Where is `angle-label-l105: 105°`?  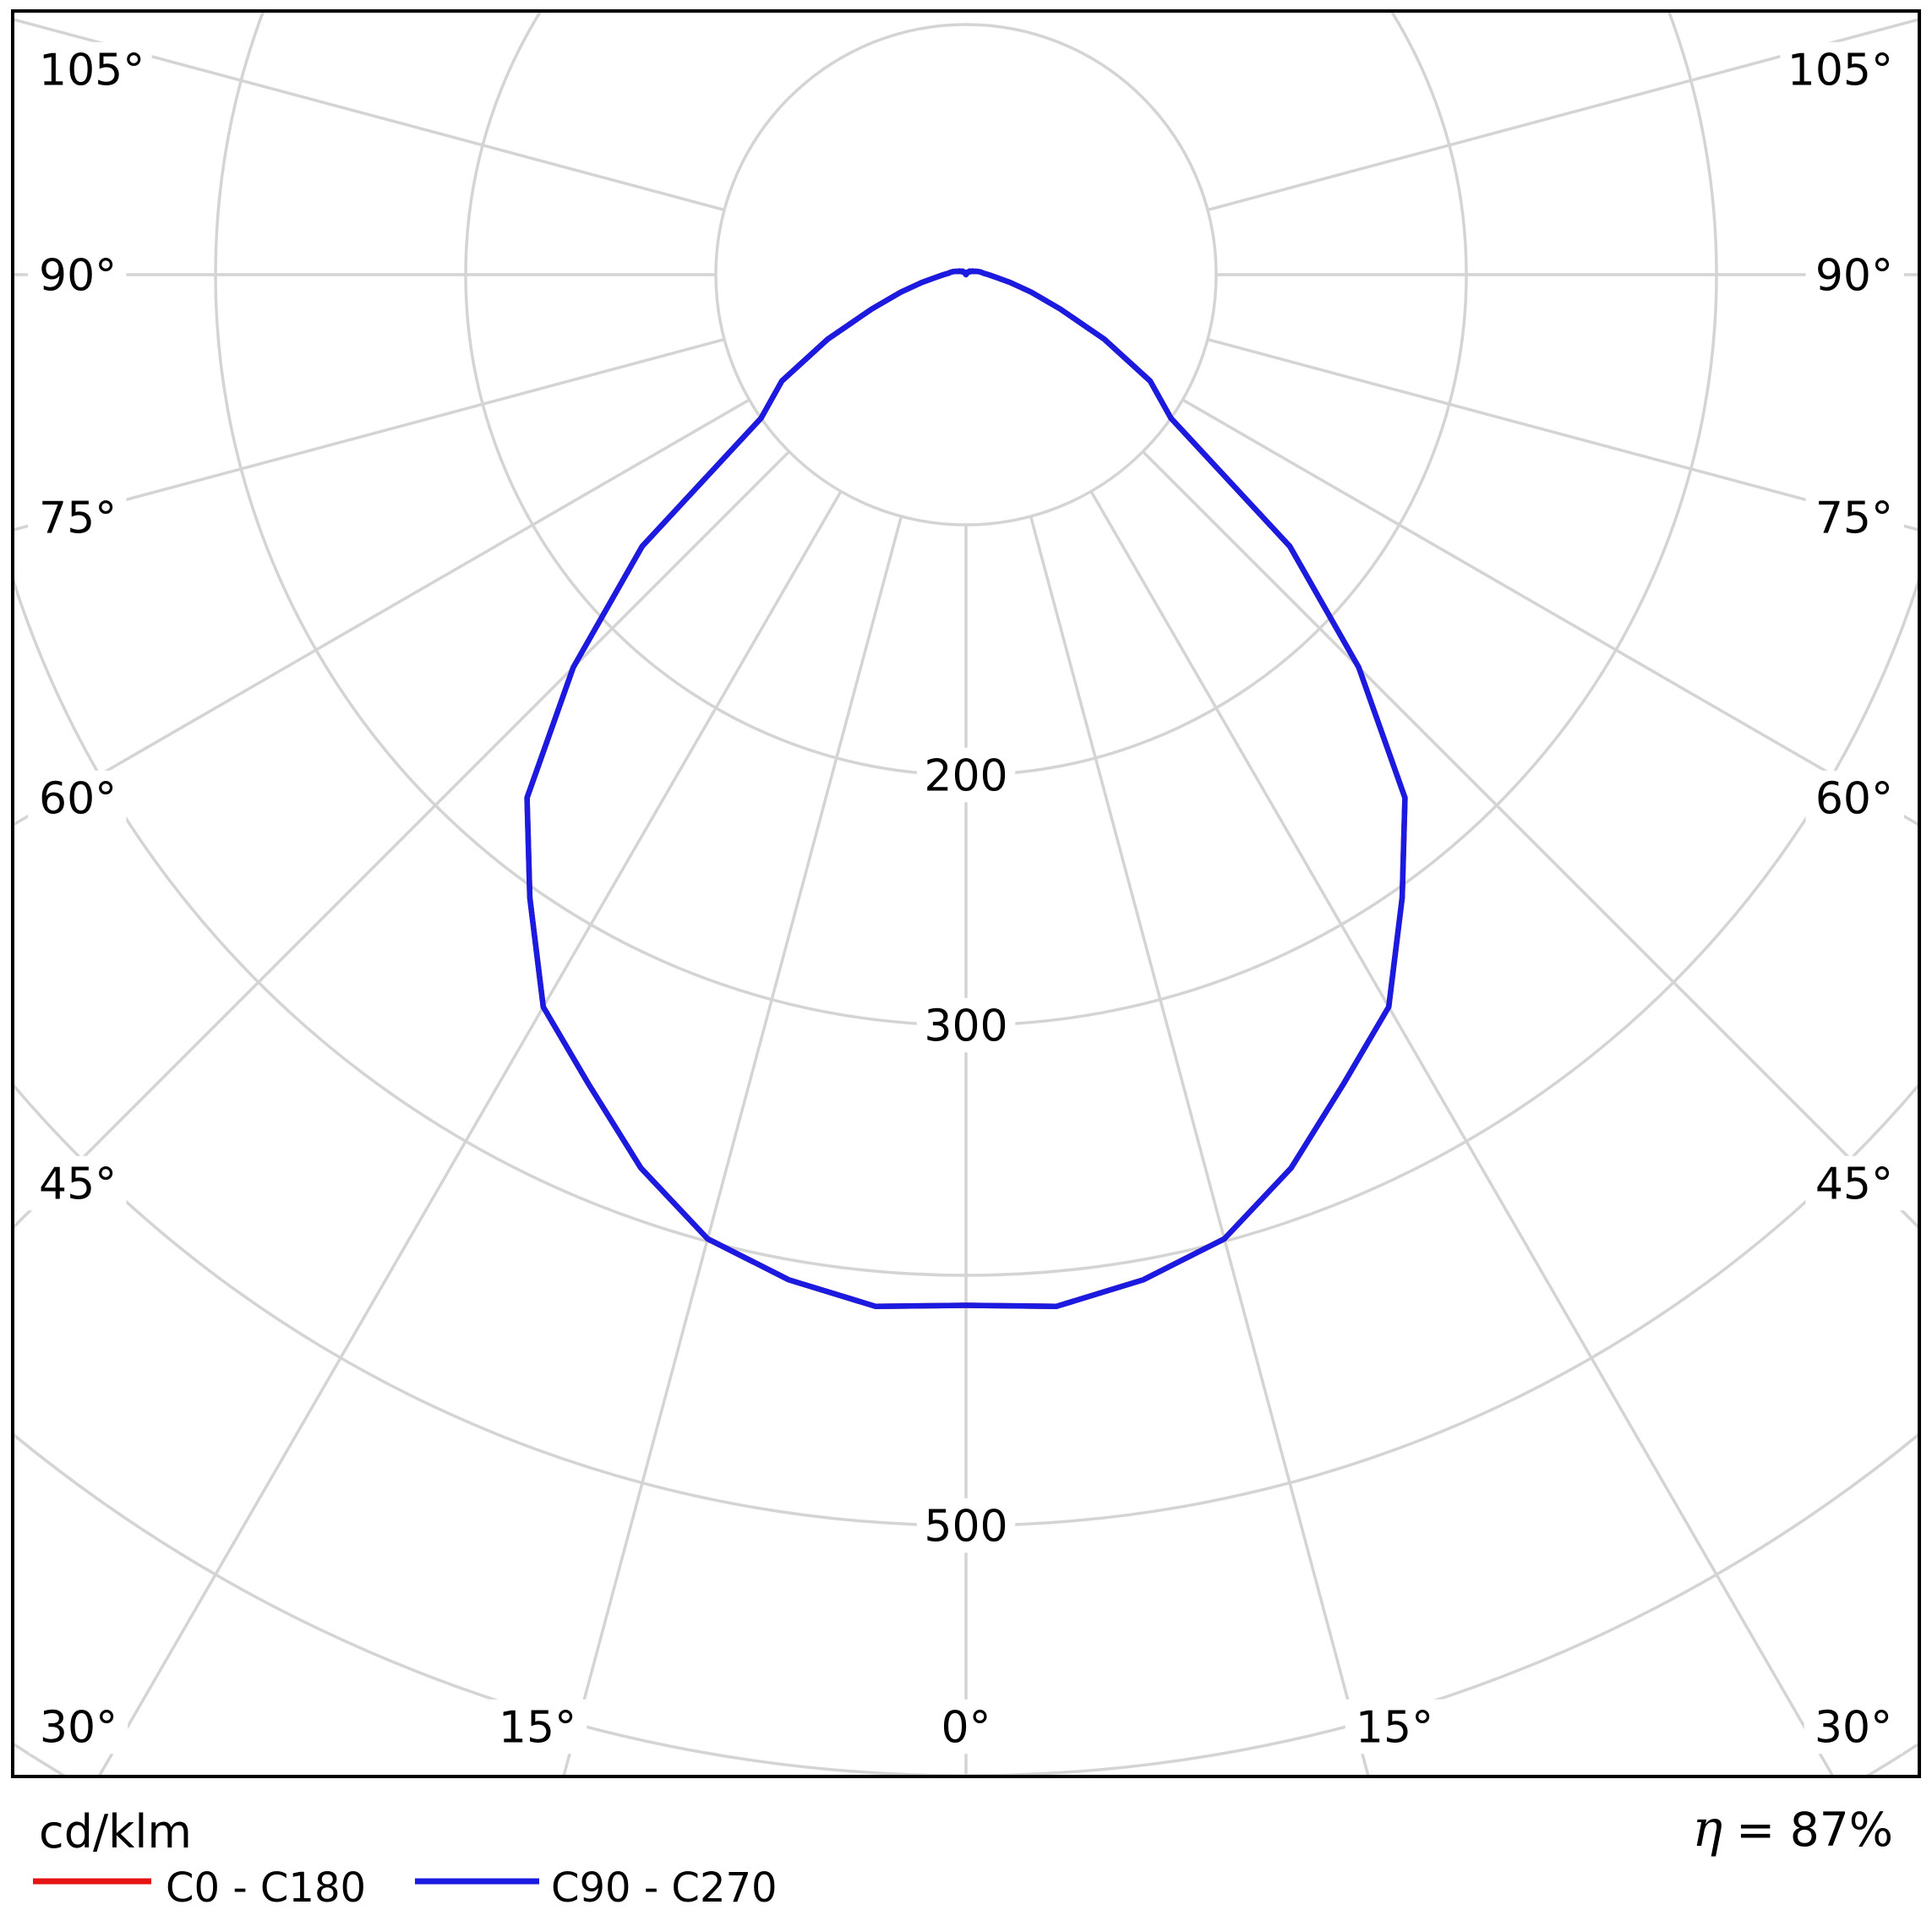
angle-label-l105: 105° is located at coordinates (92, 71).